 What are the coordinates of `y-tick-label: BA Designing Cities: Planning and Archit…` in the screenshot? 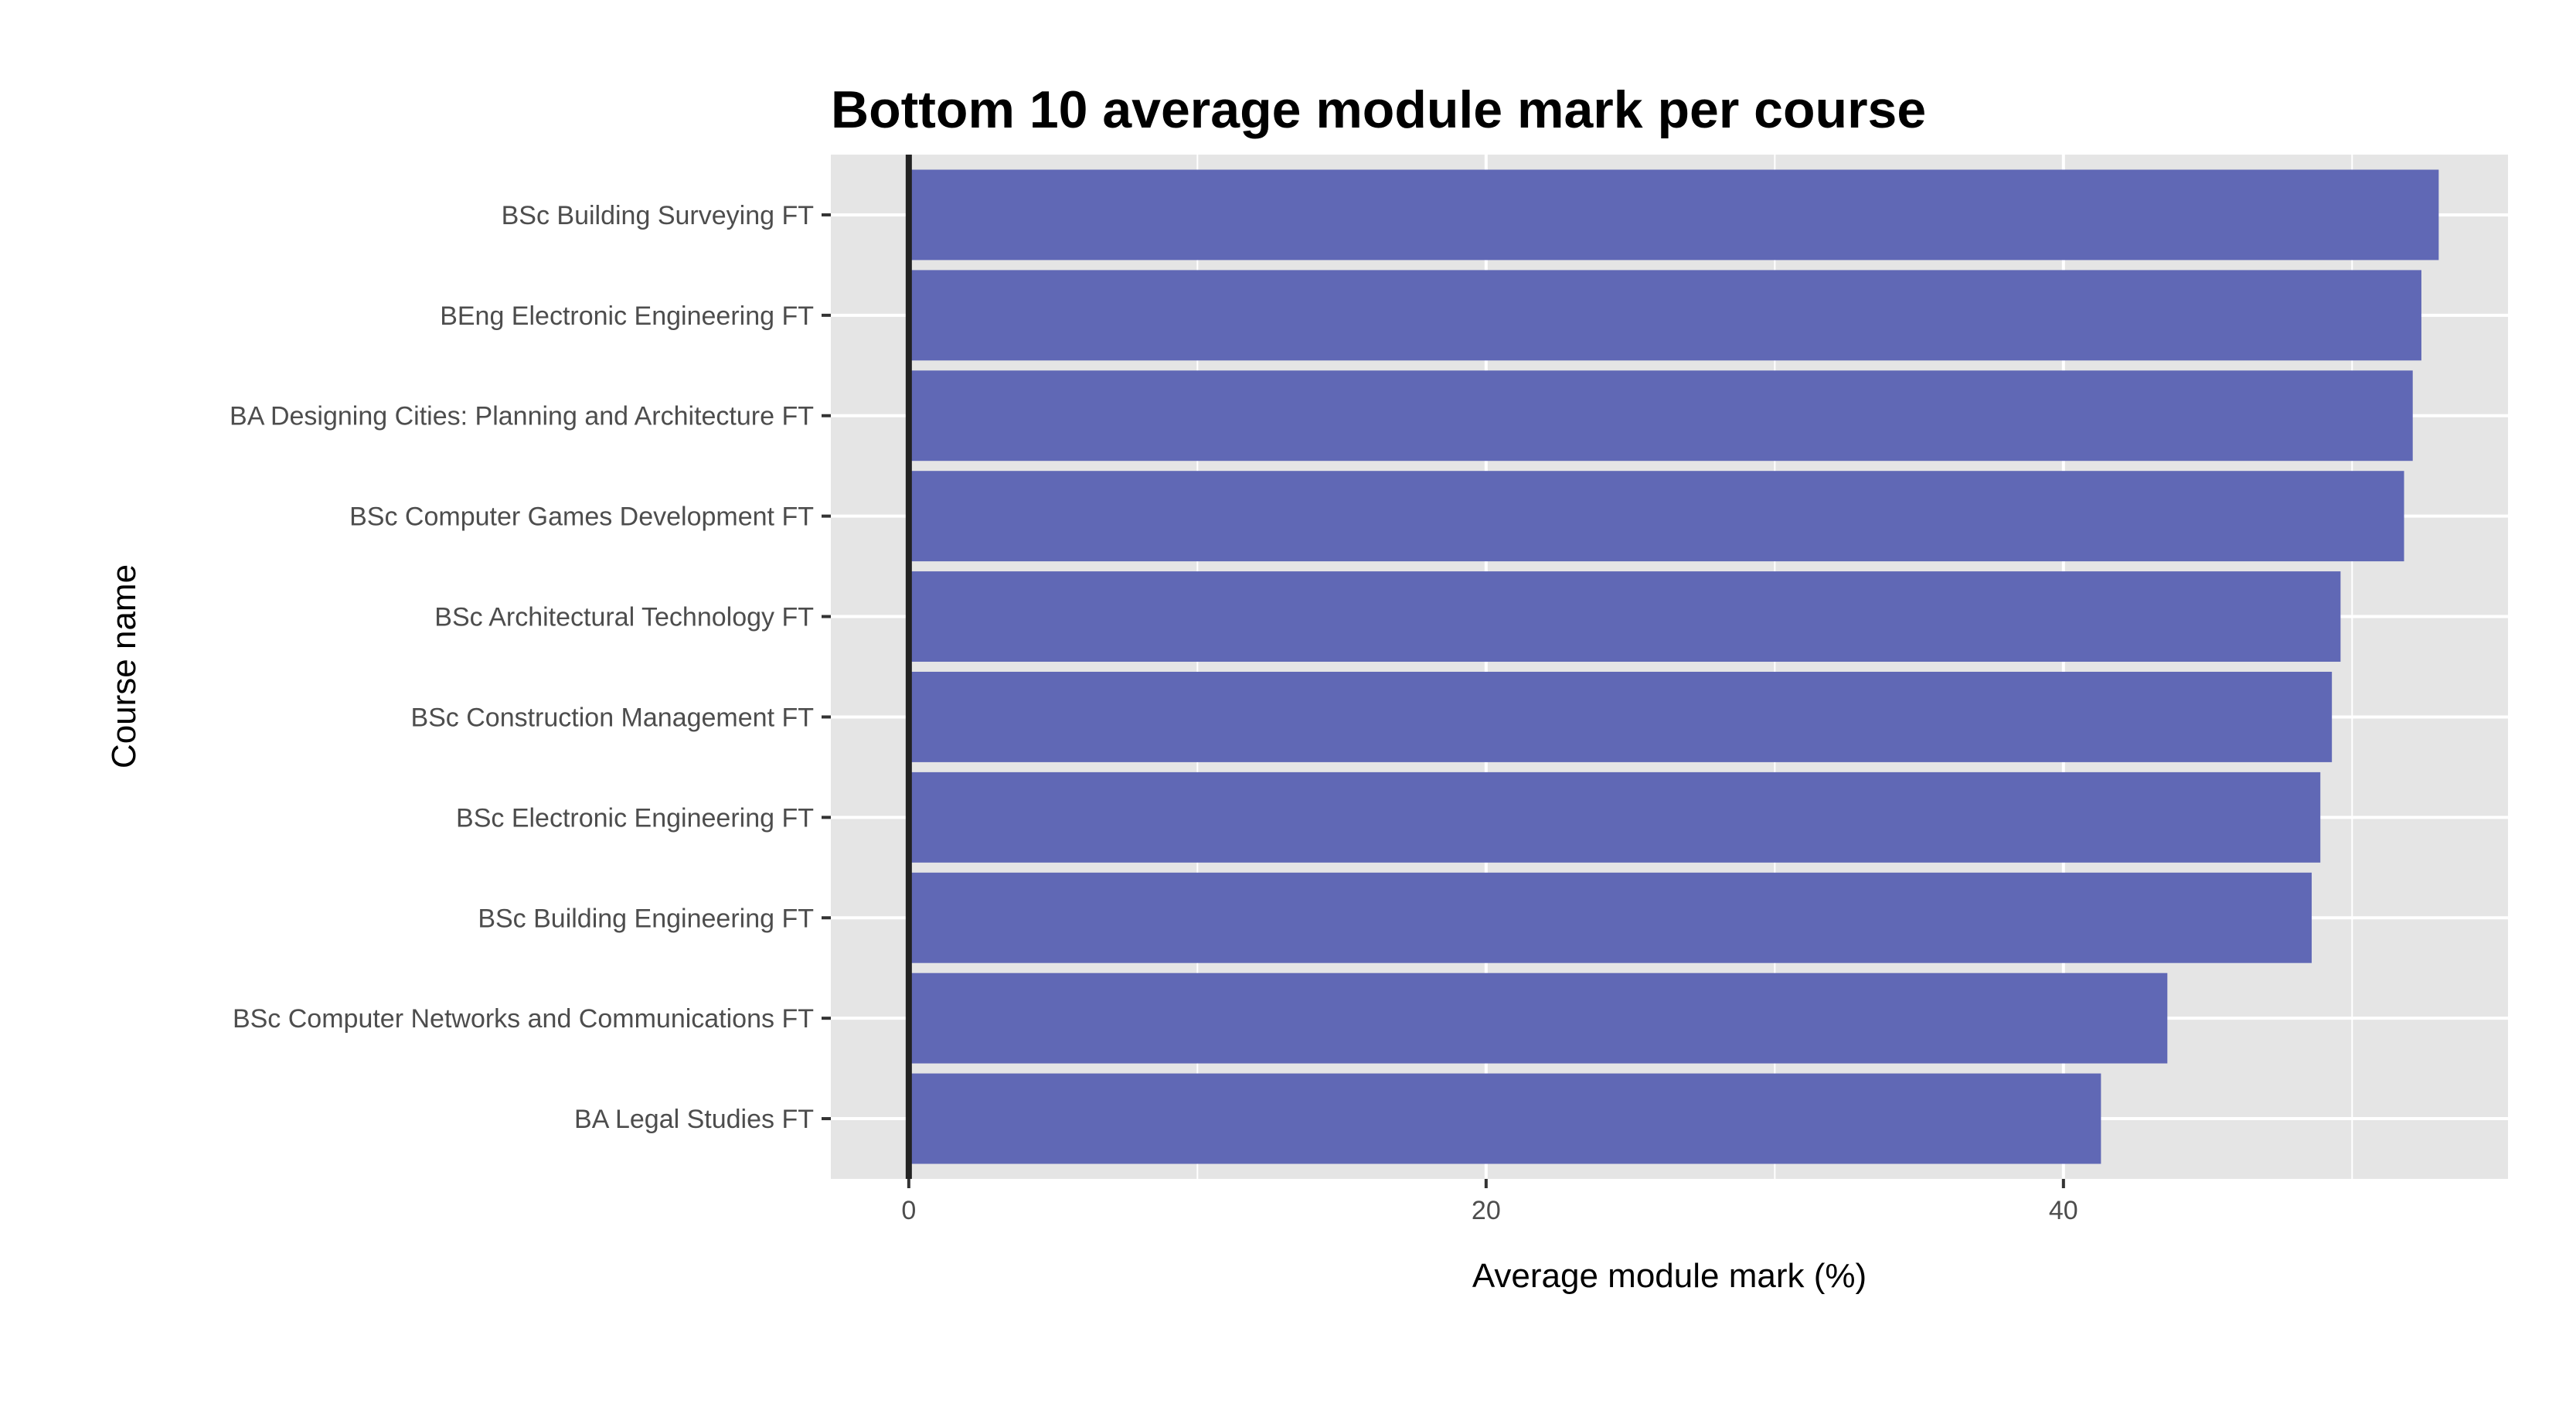 It's located at (522, 416).